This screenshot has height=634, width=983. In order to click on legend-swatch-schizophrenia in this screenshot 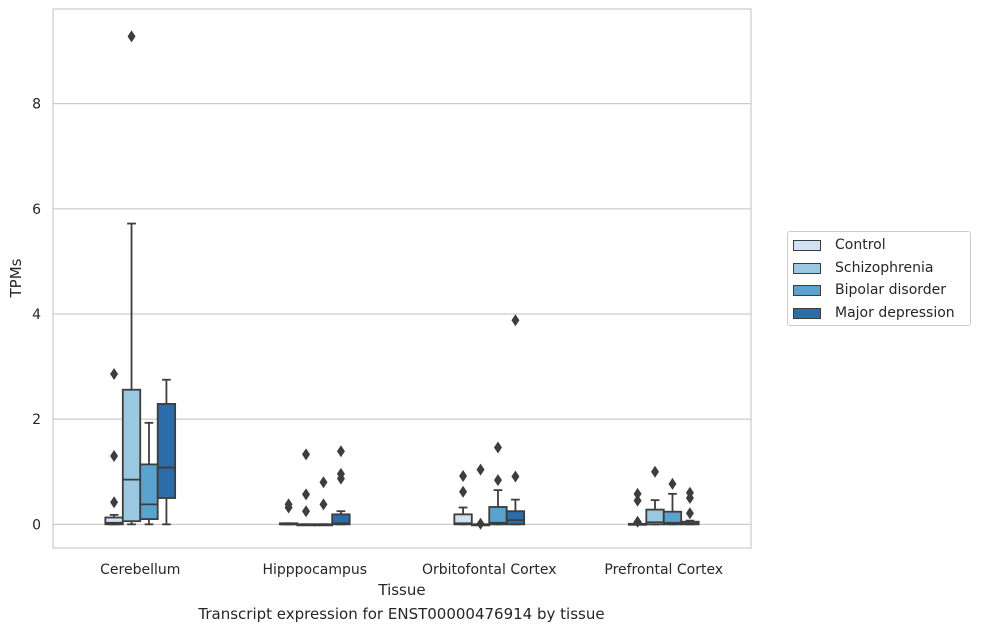, I will do `click(807, 268)`.